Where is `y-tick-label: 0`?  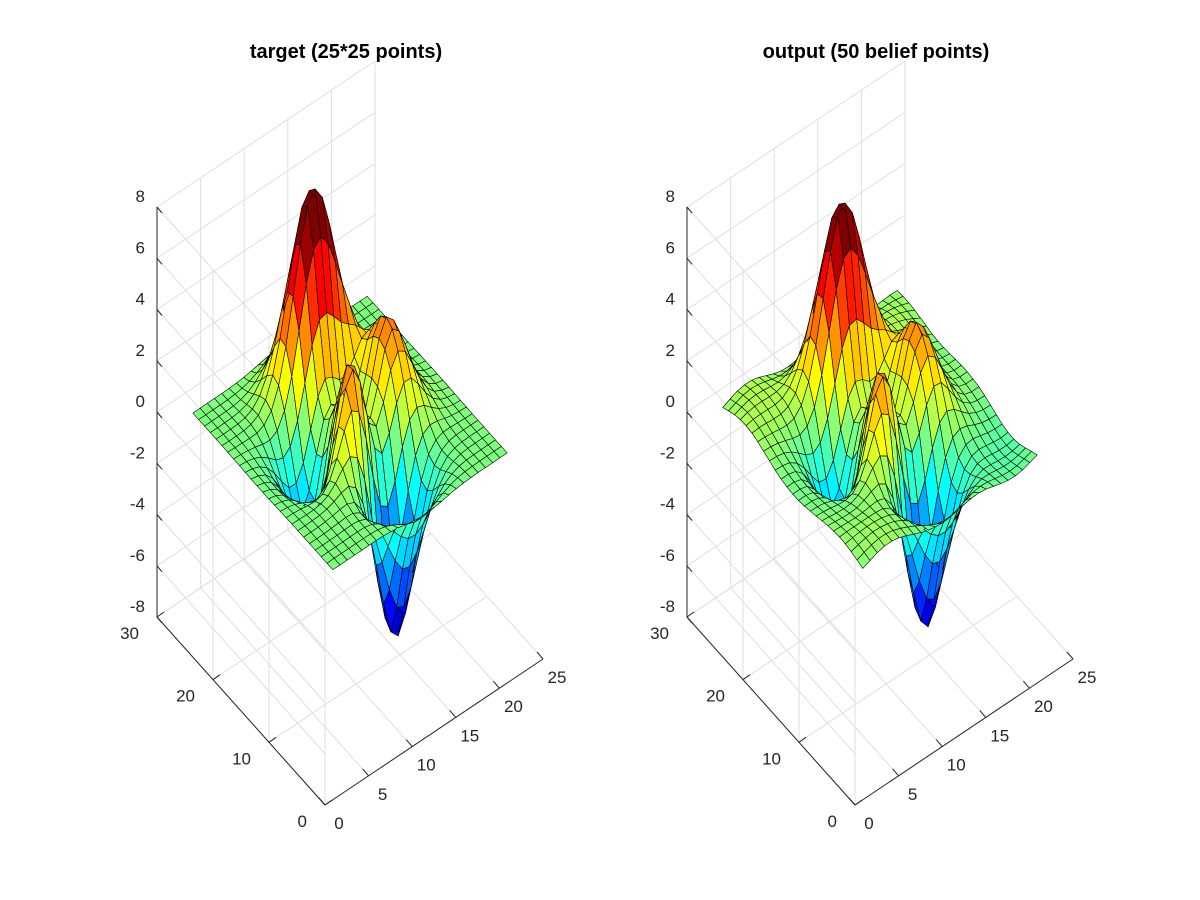 y-tick-label: 0 is located at coordinates (832, 821).